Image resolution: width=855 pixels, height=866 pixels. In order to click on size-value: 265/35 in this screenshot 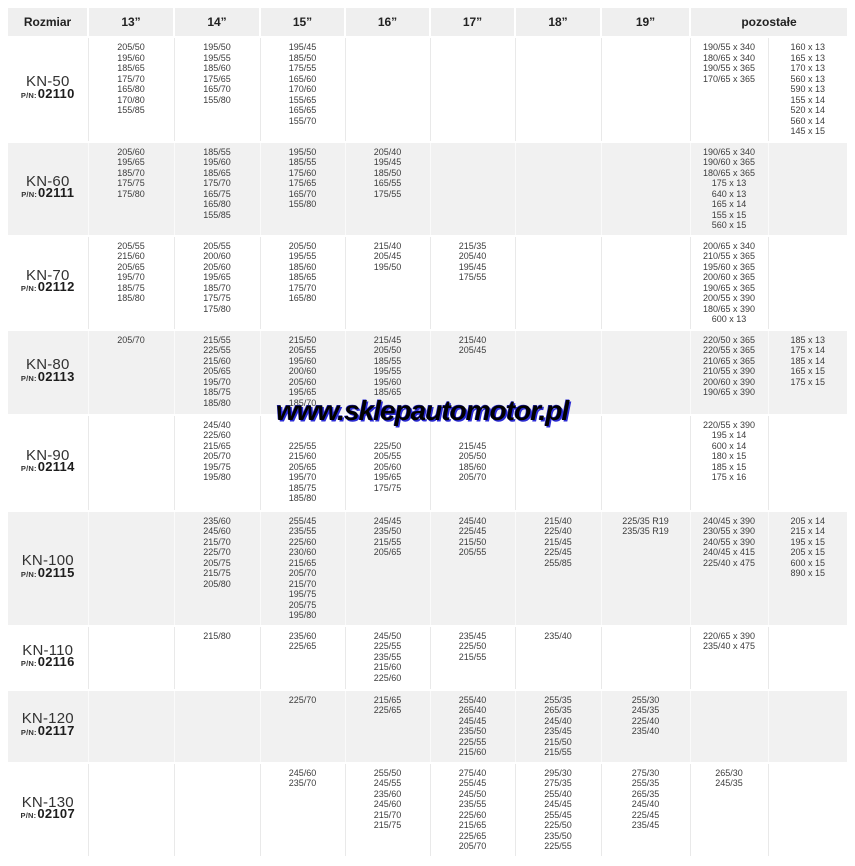, I will do `click(645, 793)`.